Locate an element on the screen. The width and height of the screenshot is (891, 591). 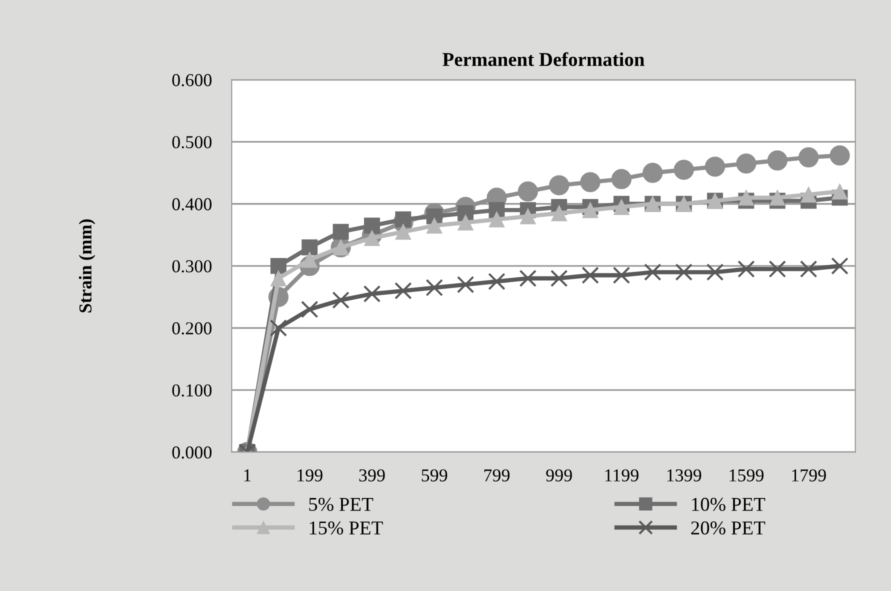
y-tick-label: 0.600 is located at coordinates (192, 80).